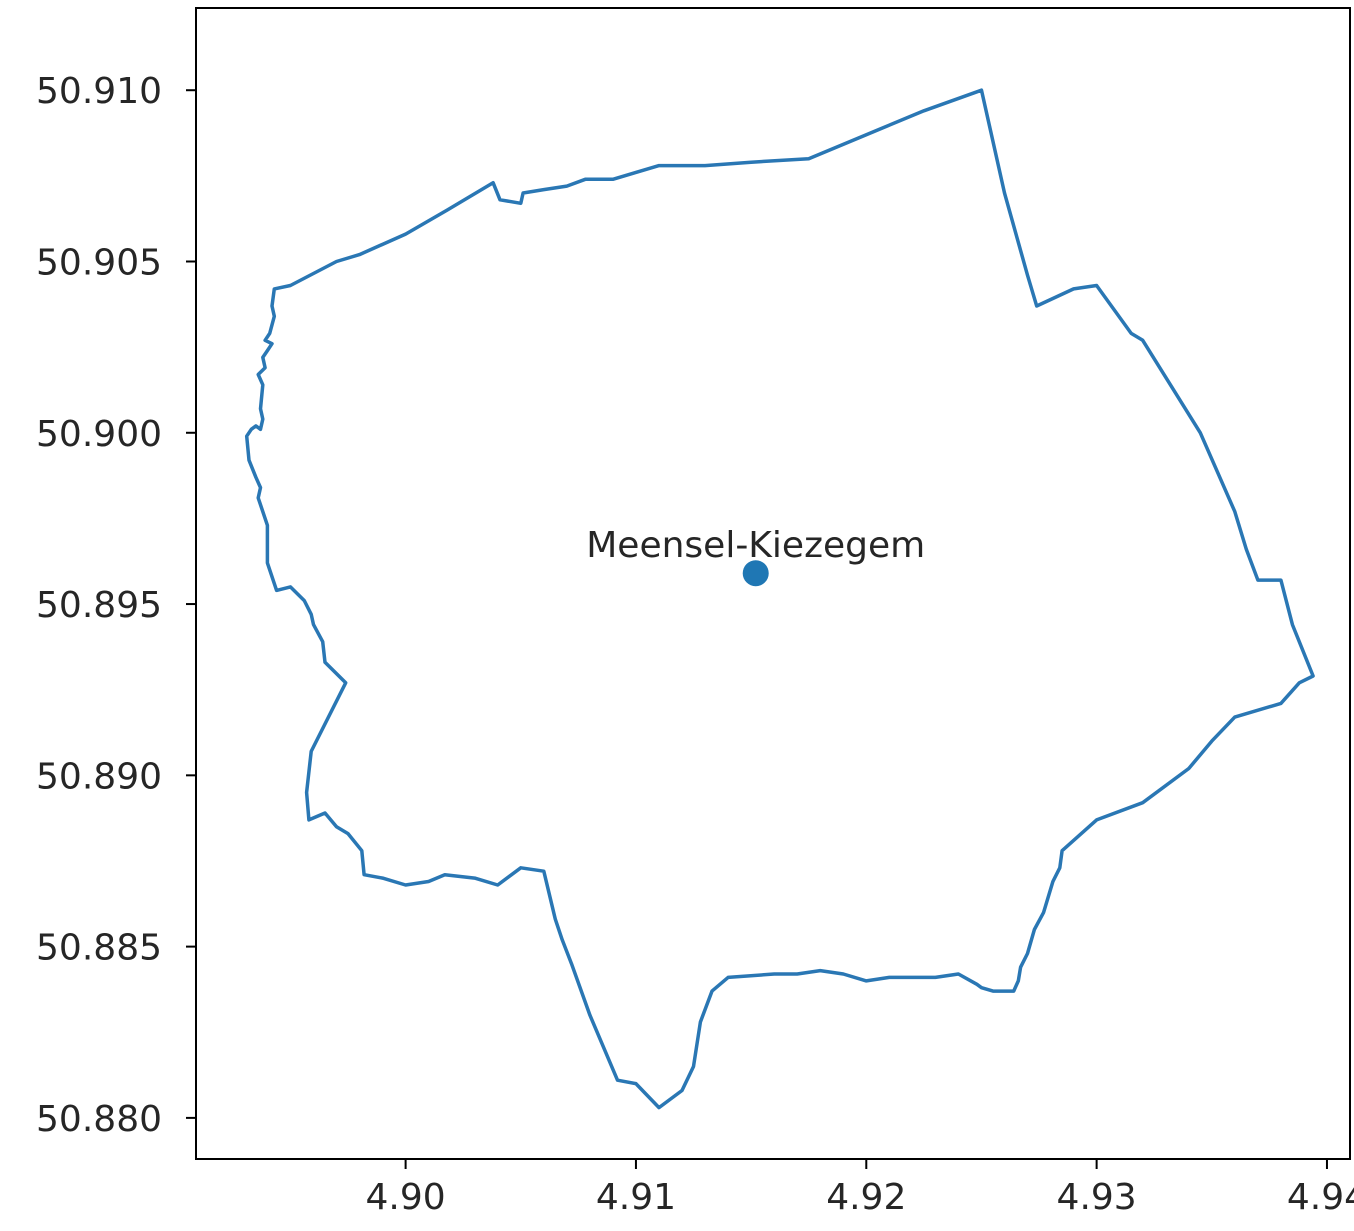 The width and height of the screenshot is (1354, 1231). What do you see at coordinates (99, 776) in the screenshot?
I see `y-tick-label: 50.890` at bounding box center [99, 776].